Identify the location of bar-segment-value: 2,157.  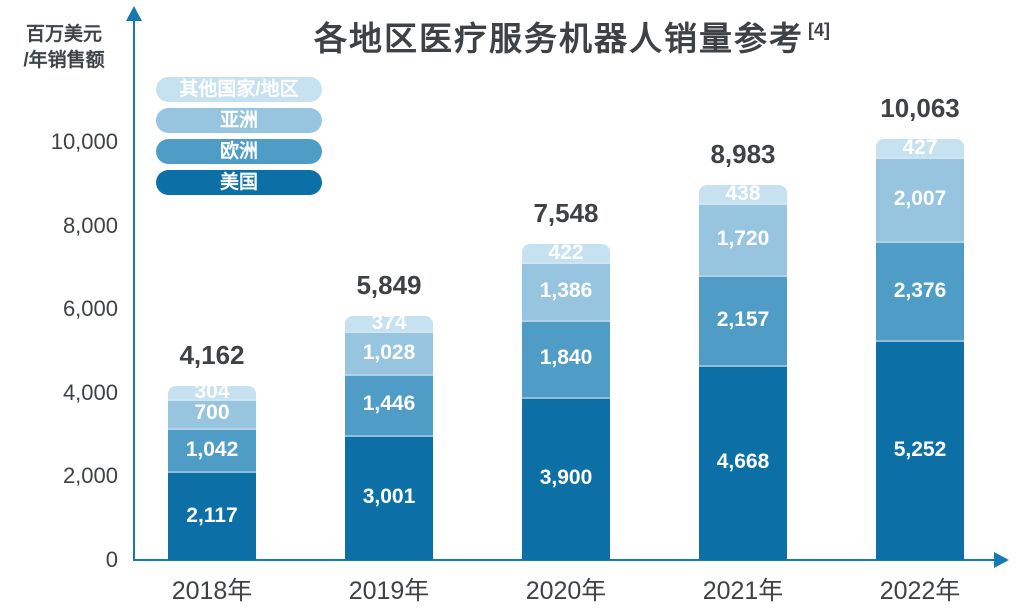
(743, 319).